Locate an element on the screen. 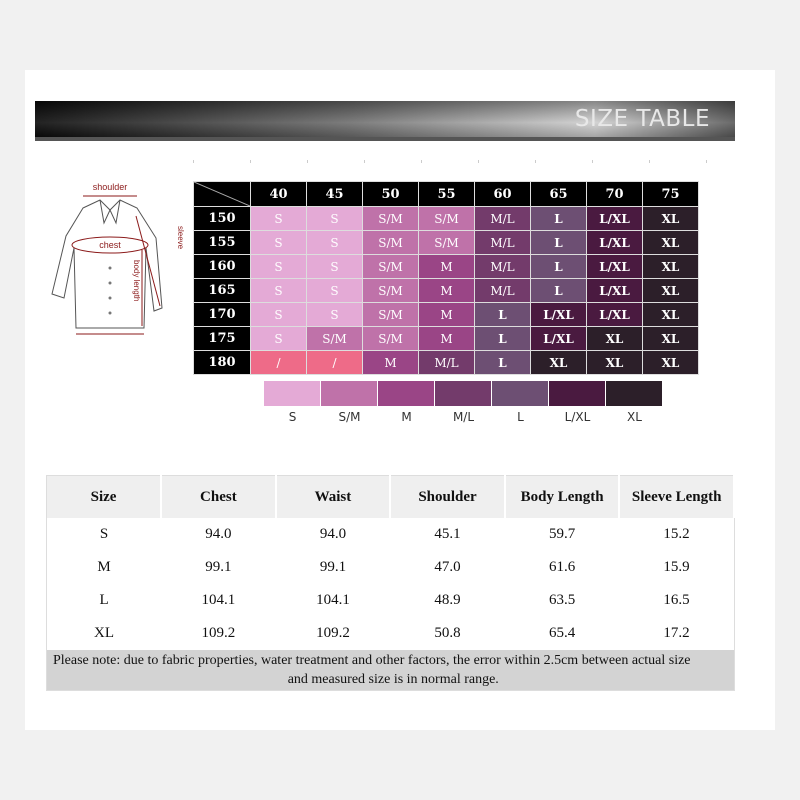 The height and width of the screenshot is (800, 800). table-cell: 50.8 is located at coordinates (447, 633).